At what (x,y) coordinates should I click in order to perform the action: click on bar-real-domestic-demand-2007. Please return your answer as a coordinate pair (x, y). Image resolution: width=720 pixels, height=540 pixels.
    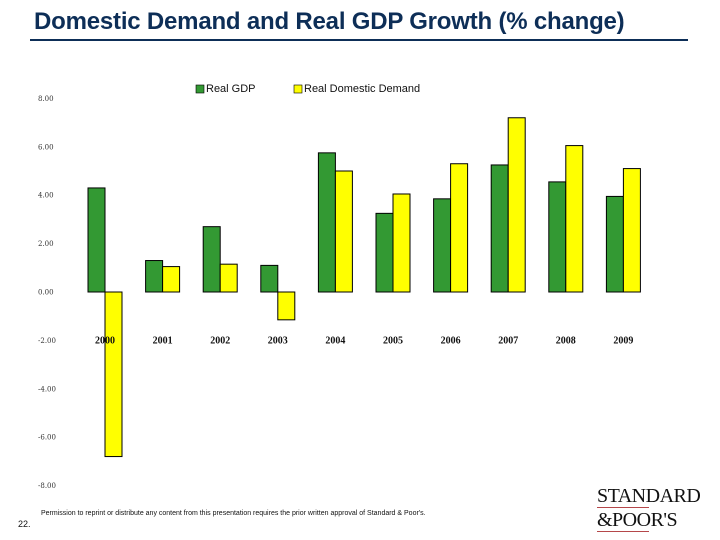
    Looking at the image, I should click on (516, 205).